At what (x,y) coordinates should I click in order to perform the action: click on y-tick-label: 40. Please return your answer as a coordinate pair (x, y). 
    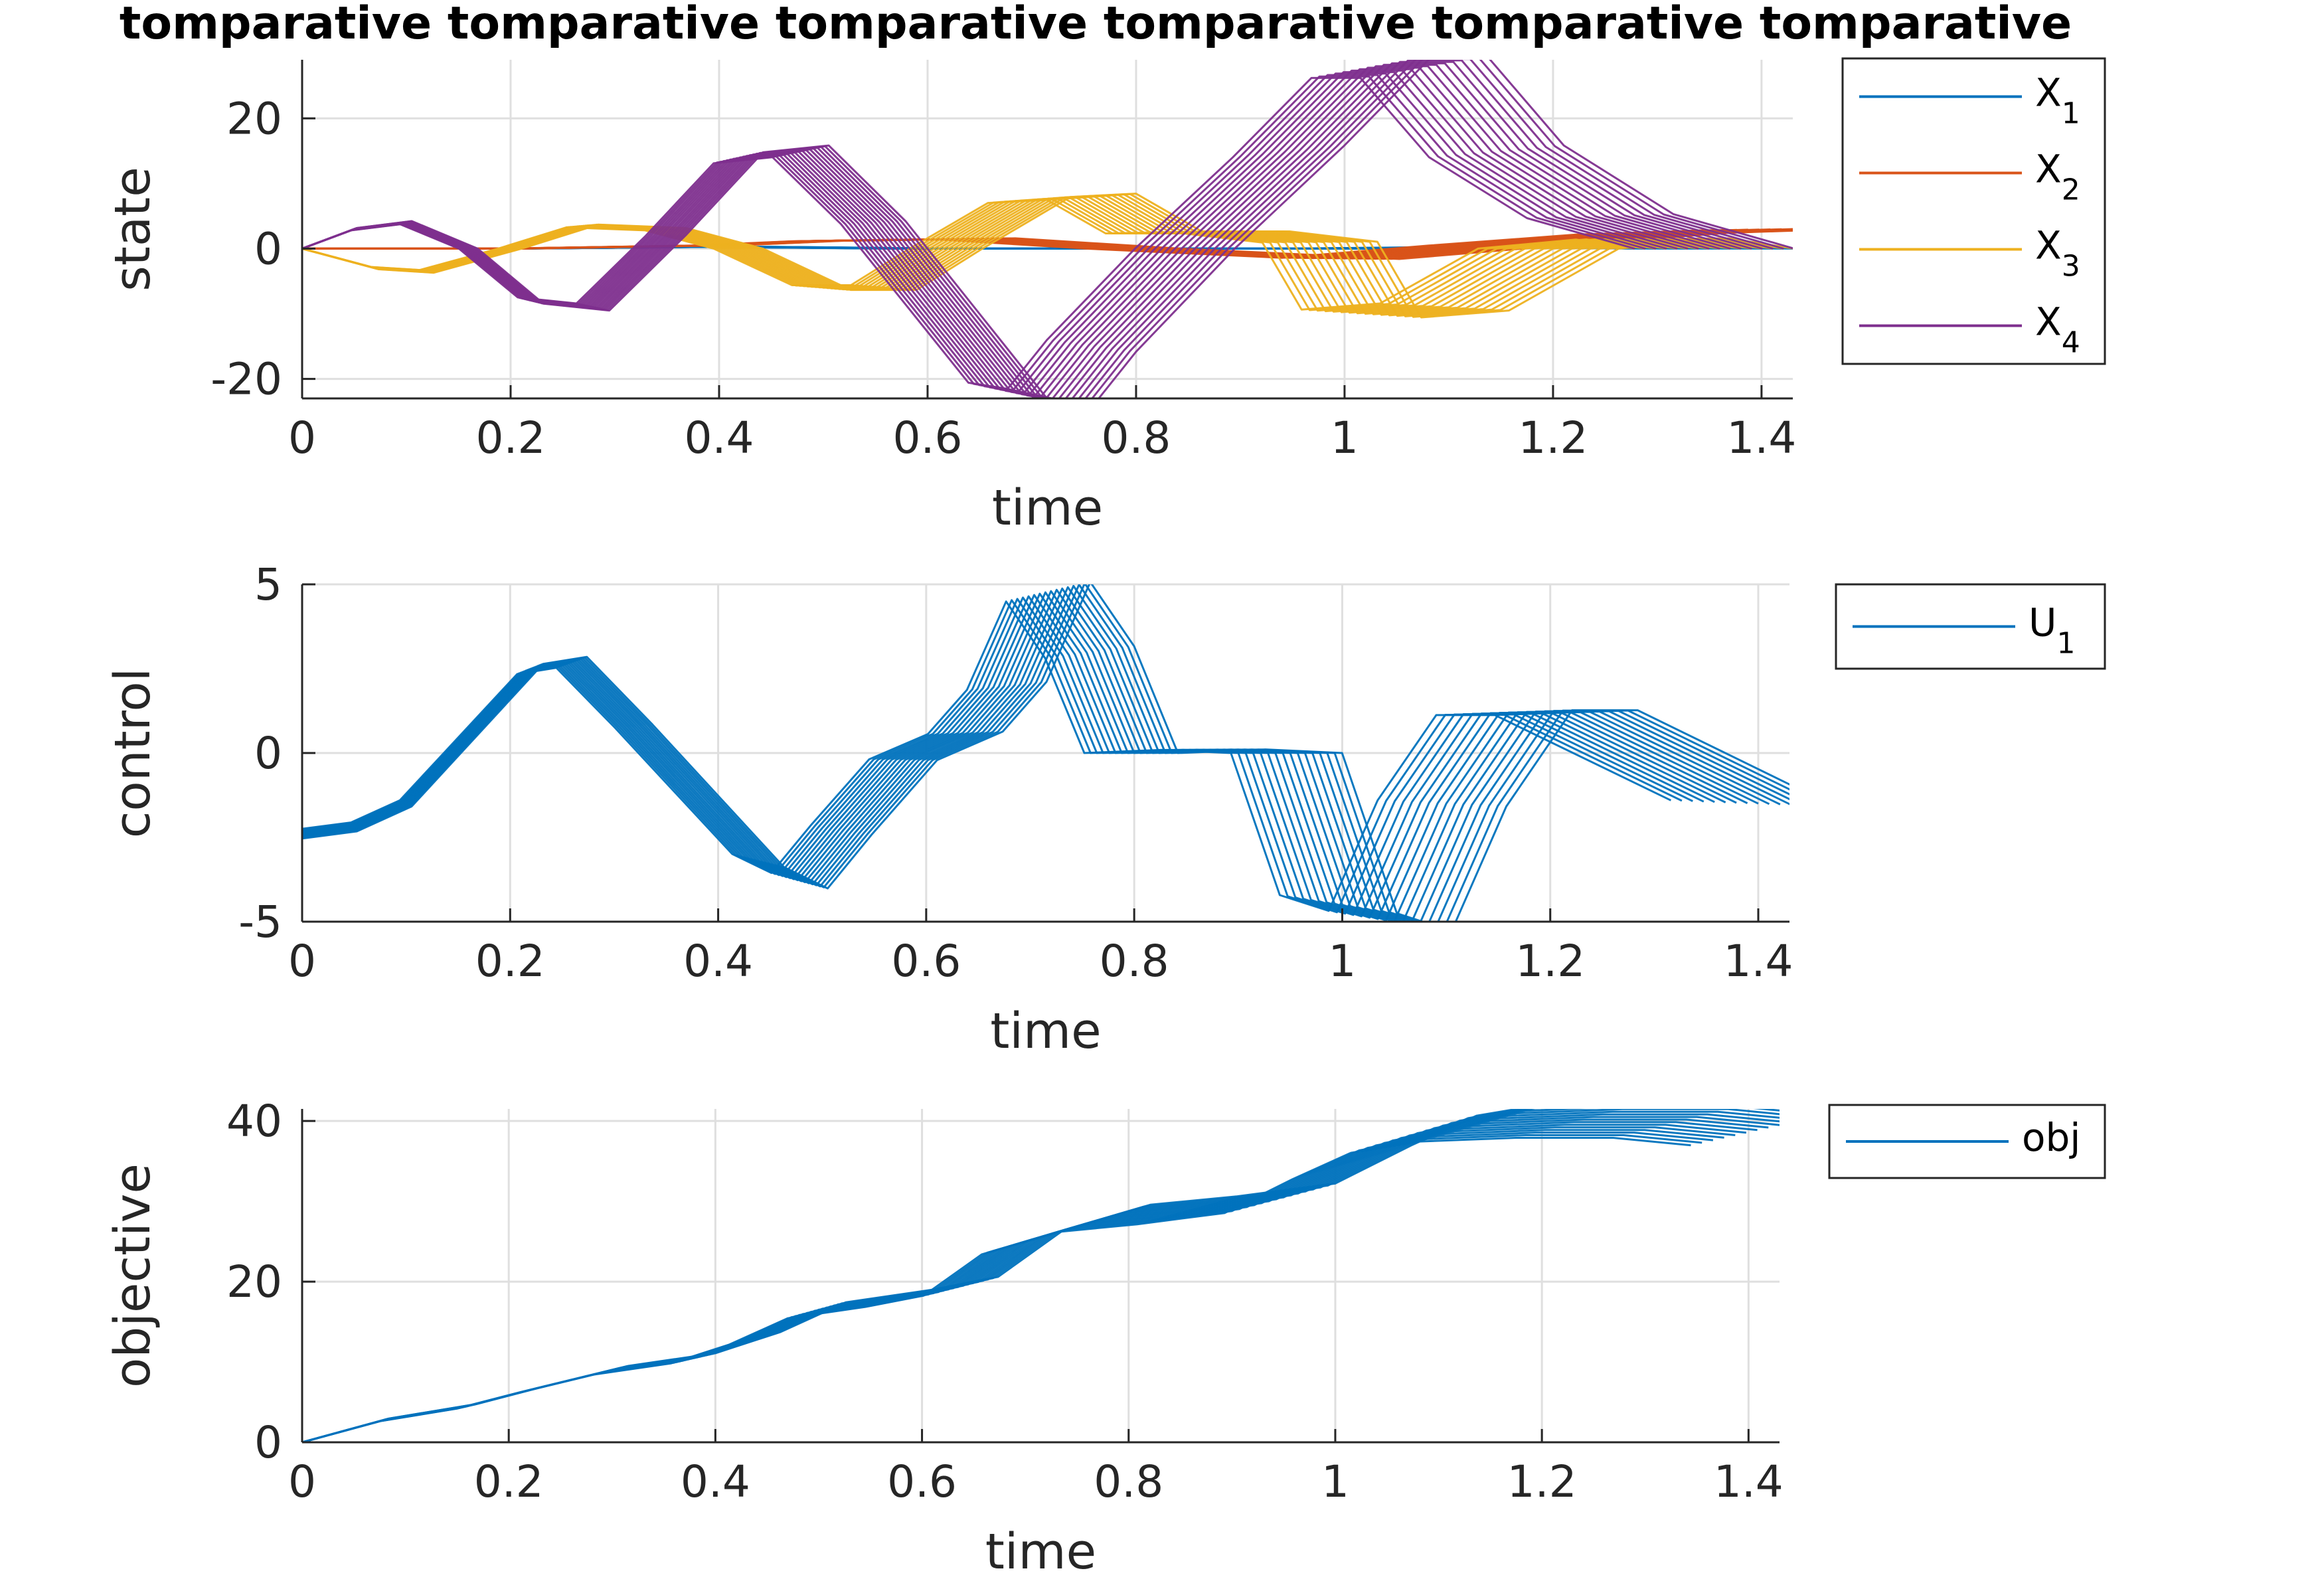
    Looking at the image, I should click on (254, 1121).